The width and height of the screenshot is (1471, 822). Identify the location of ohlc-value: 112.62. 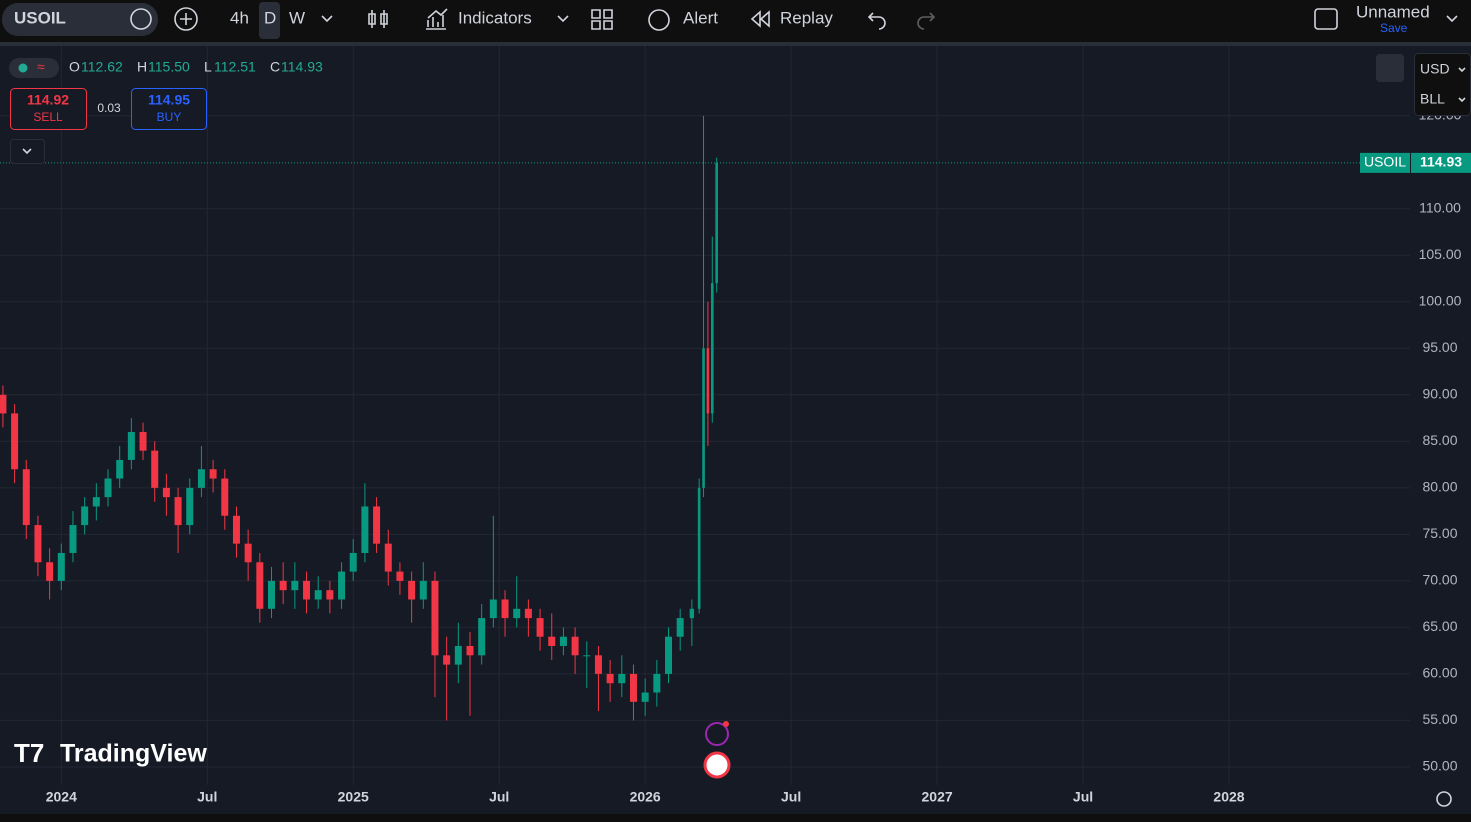
(102, 67).